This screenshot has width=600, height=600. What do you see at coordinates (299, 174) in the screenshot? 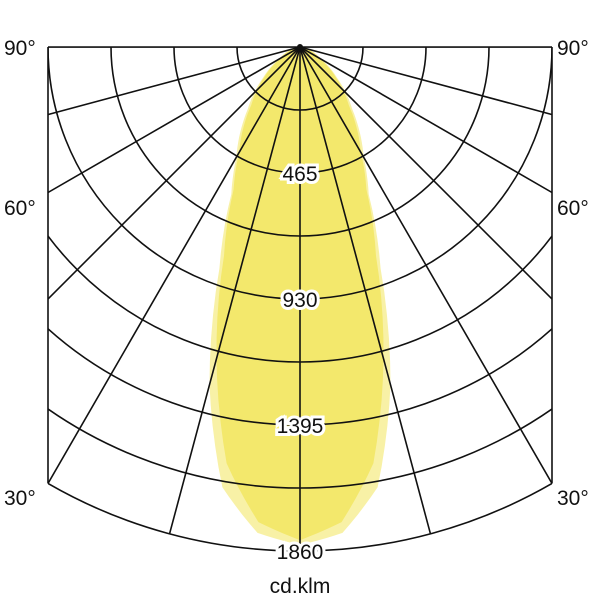
I see `radial-tick-label: 465` at bounding box center [299, 174].